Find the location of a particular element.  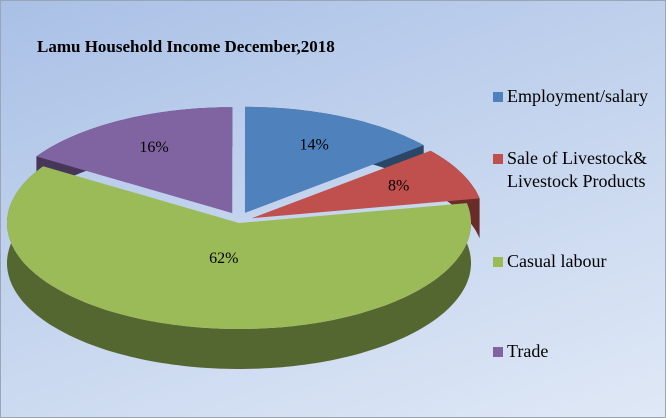

legend-item: Casual labour is located at coordinates (577, 261).